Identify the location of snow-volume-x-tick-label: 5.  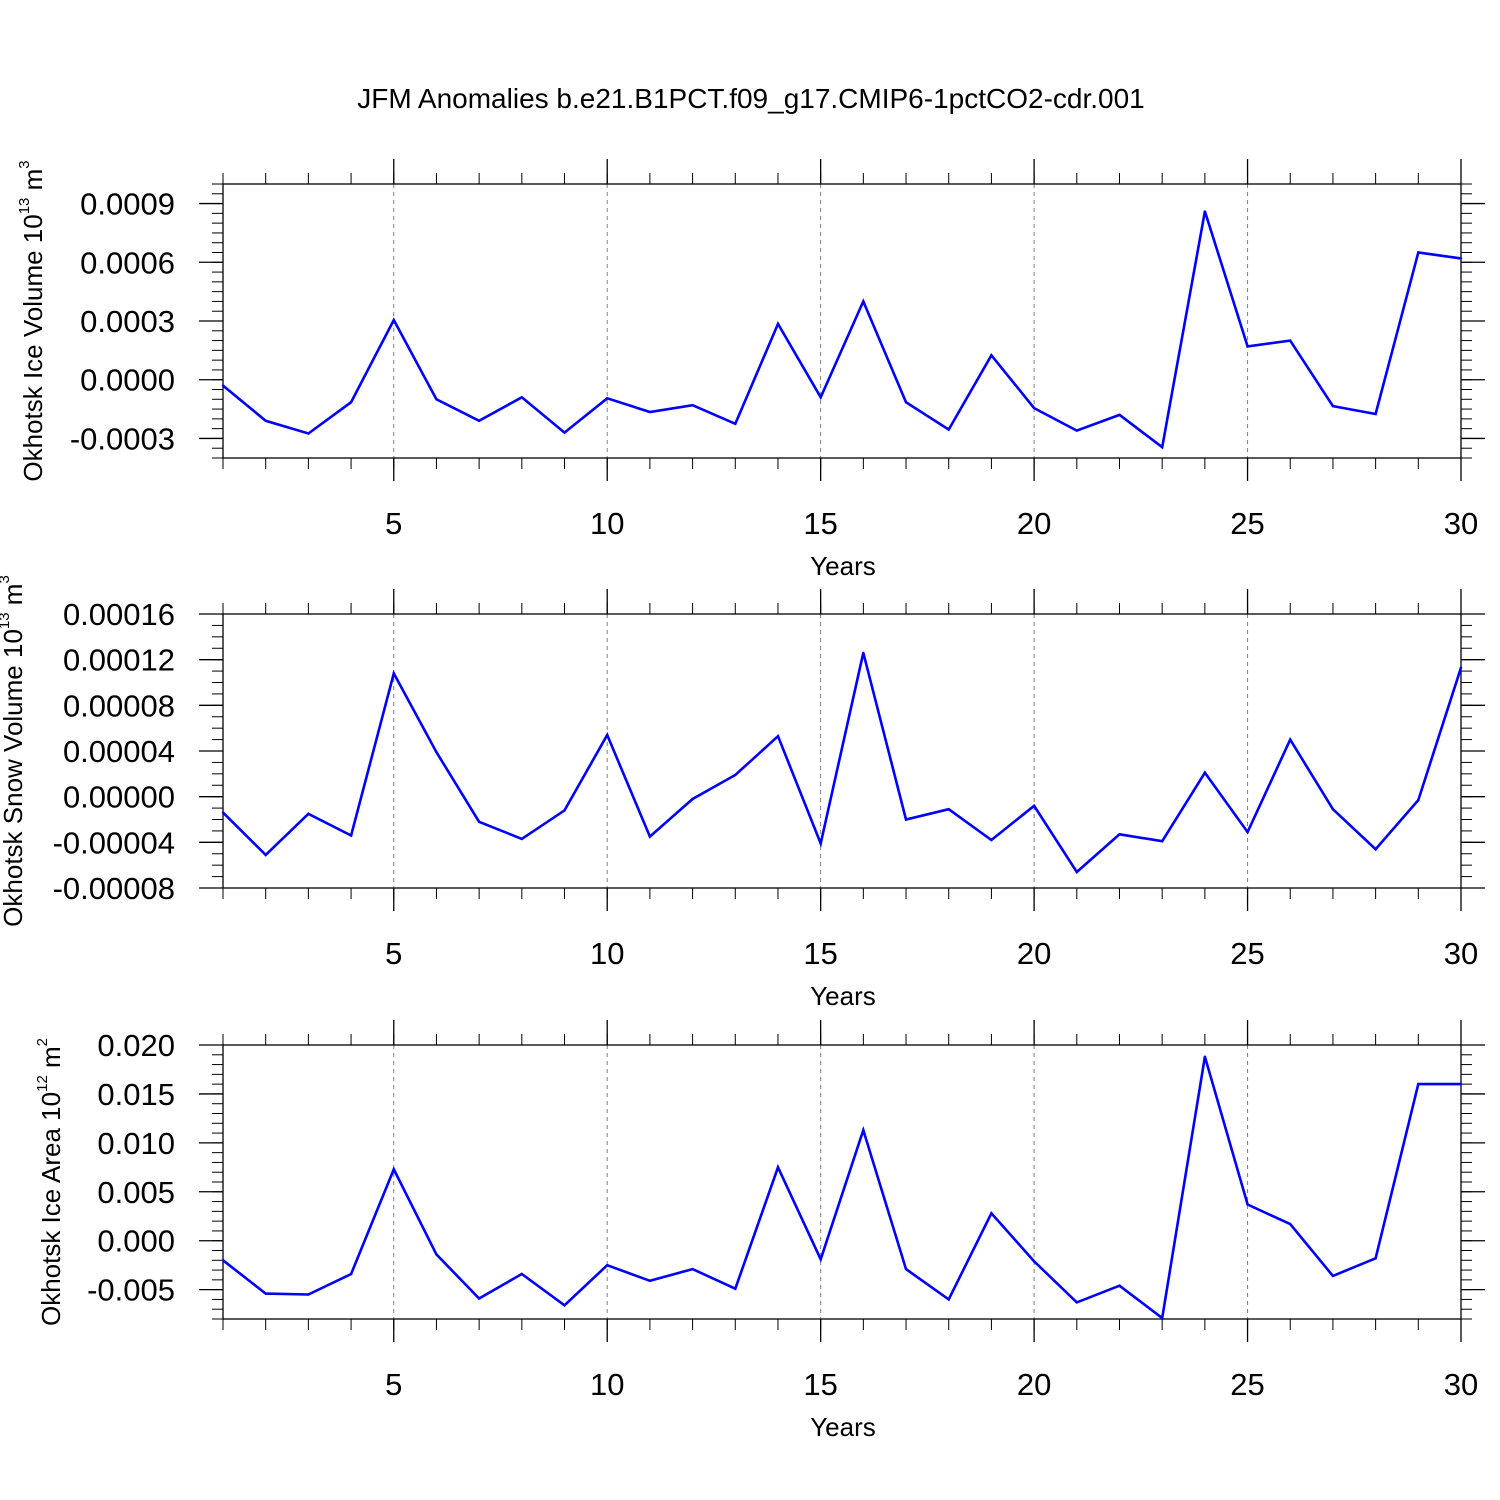
(393, 953).